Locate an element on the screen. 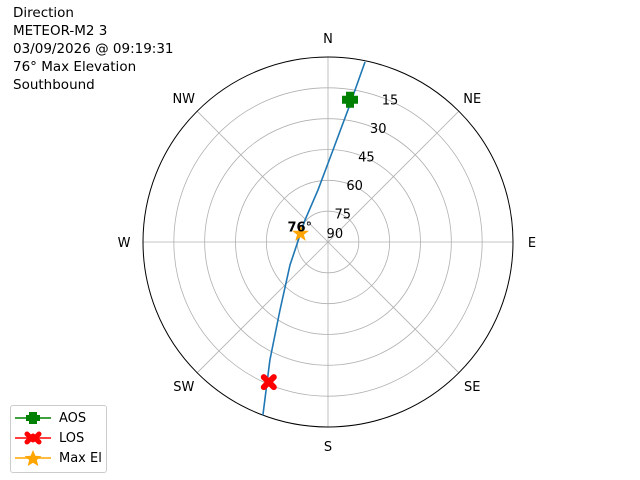 This screenshot has height=480, width=640. legend-label: Max El is located at coordinates (80, 458).